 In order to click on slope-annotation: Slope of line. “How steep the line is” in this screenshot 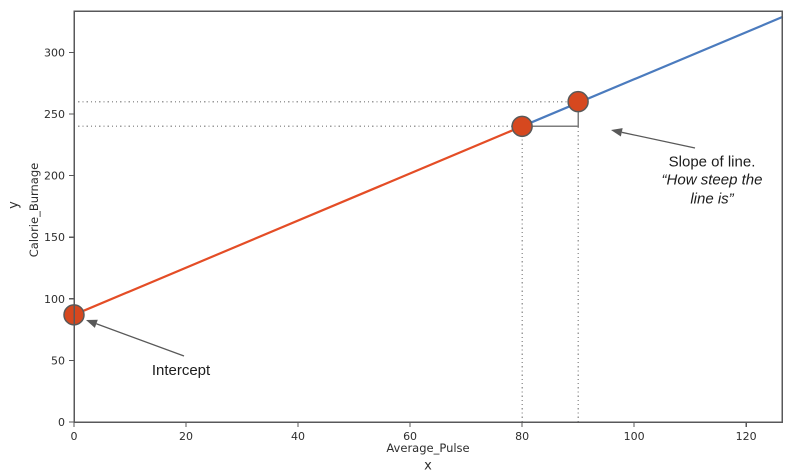, I will do `click(712, 181)`.